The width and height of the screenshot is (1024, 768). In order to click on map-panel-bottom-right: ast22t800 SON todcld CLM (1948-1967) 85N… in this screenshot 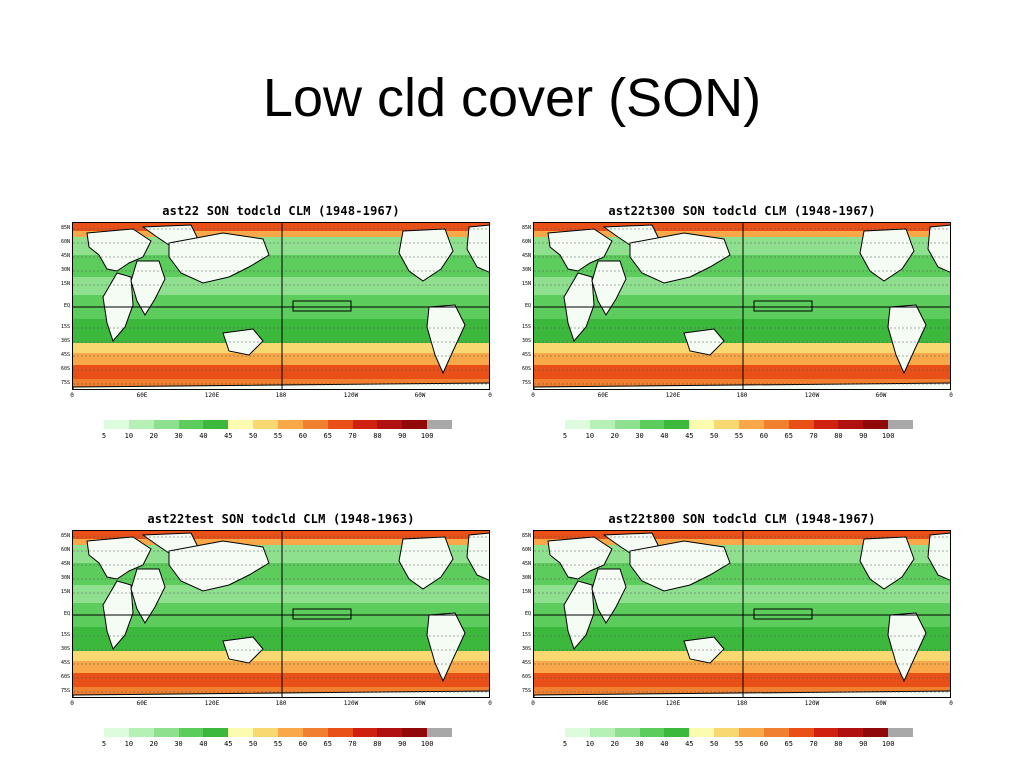, I will do `click(742, 632)`.